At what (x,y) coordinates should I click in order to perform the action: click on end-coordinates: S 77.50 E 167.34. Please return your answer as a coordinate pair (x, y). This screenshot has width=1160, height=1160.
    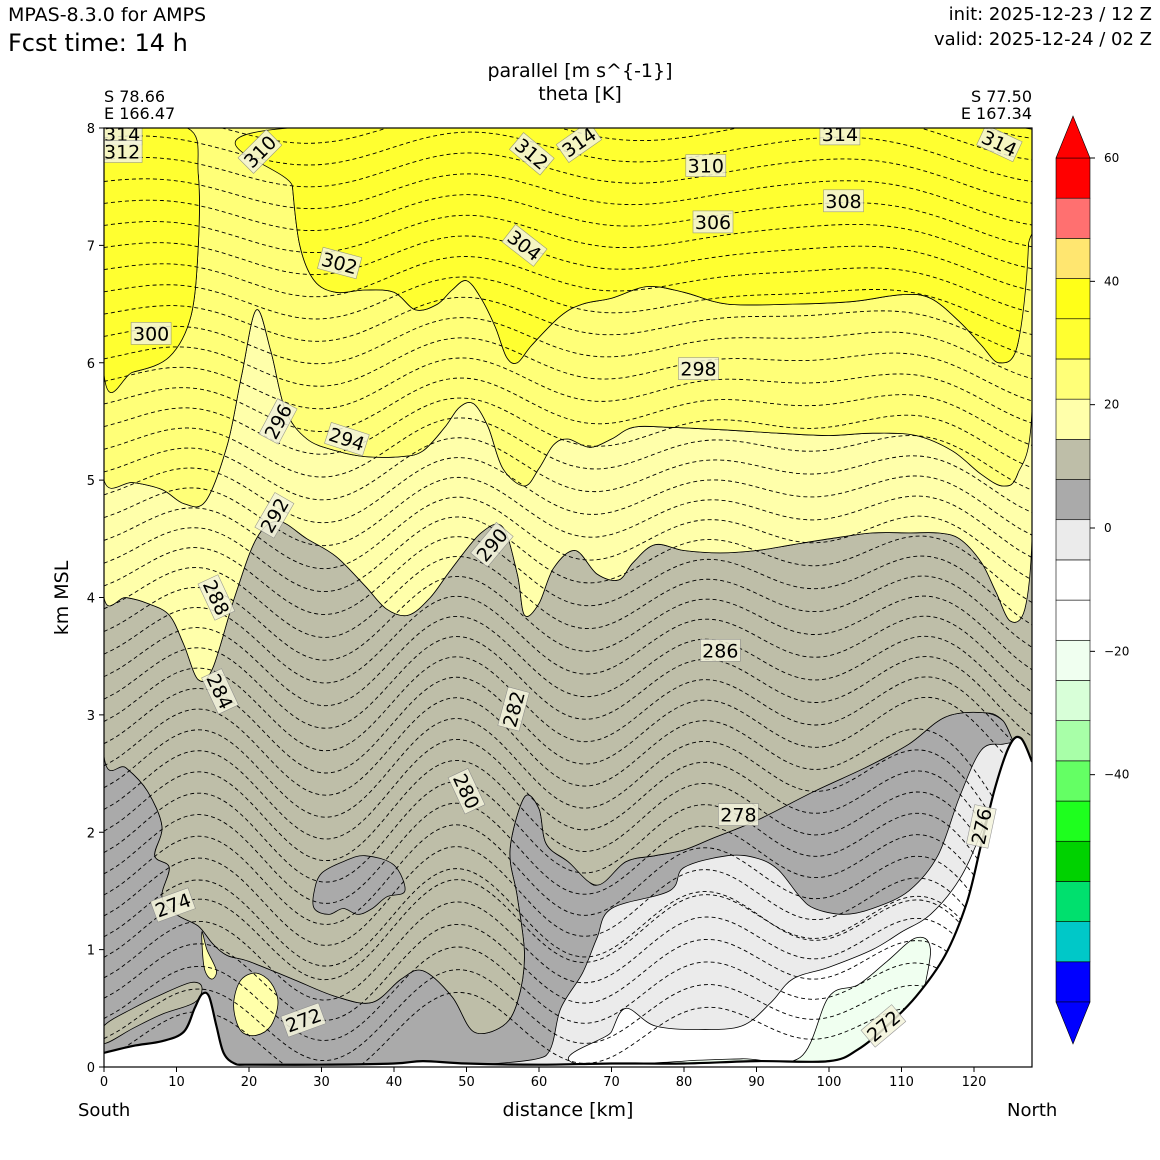
    Looking at the image, I should click on (996, 105).